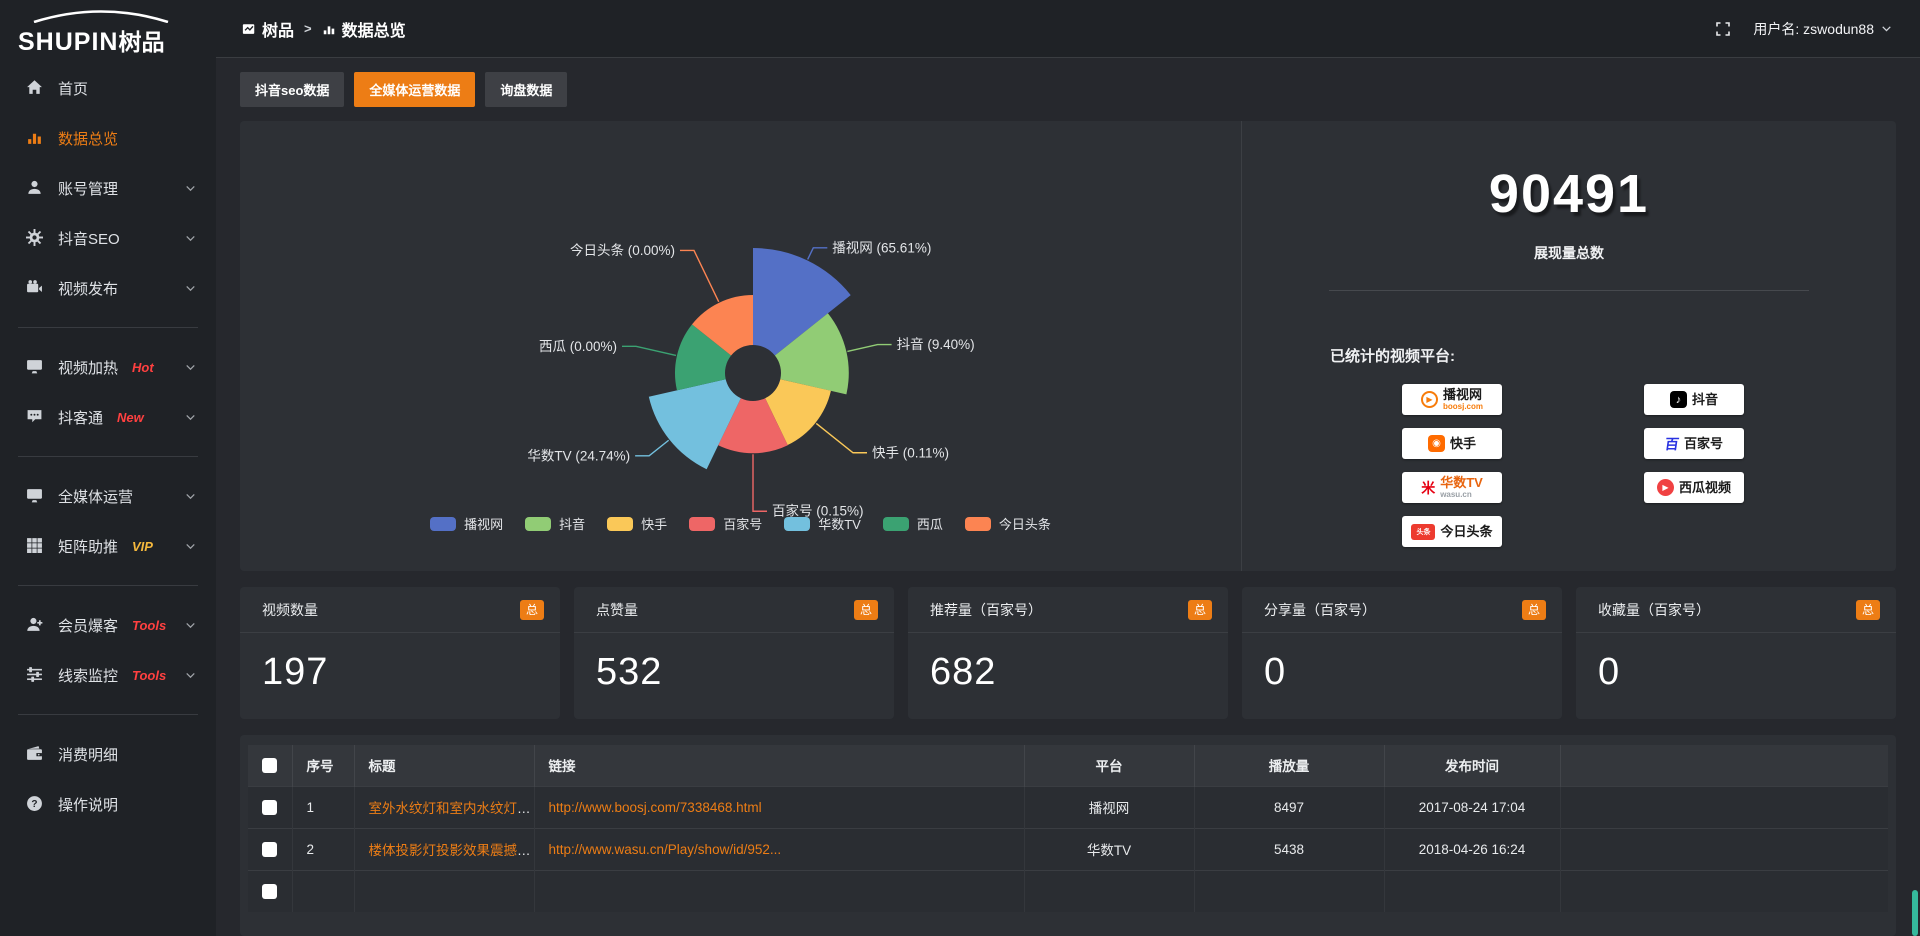  What do you see at coordinates (841, 438) in the screenshot?
I see `label-line-快手` at bounding box center [841, 438].